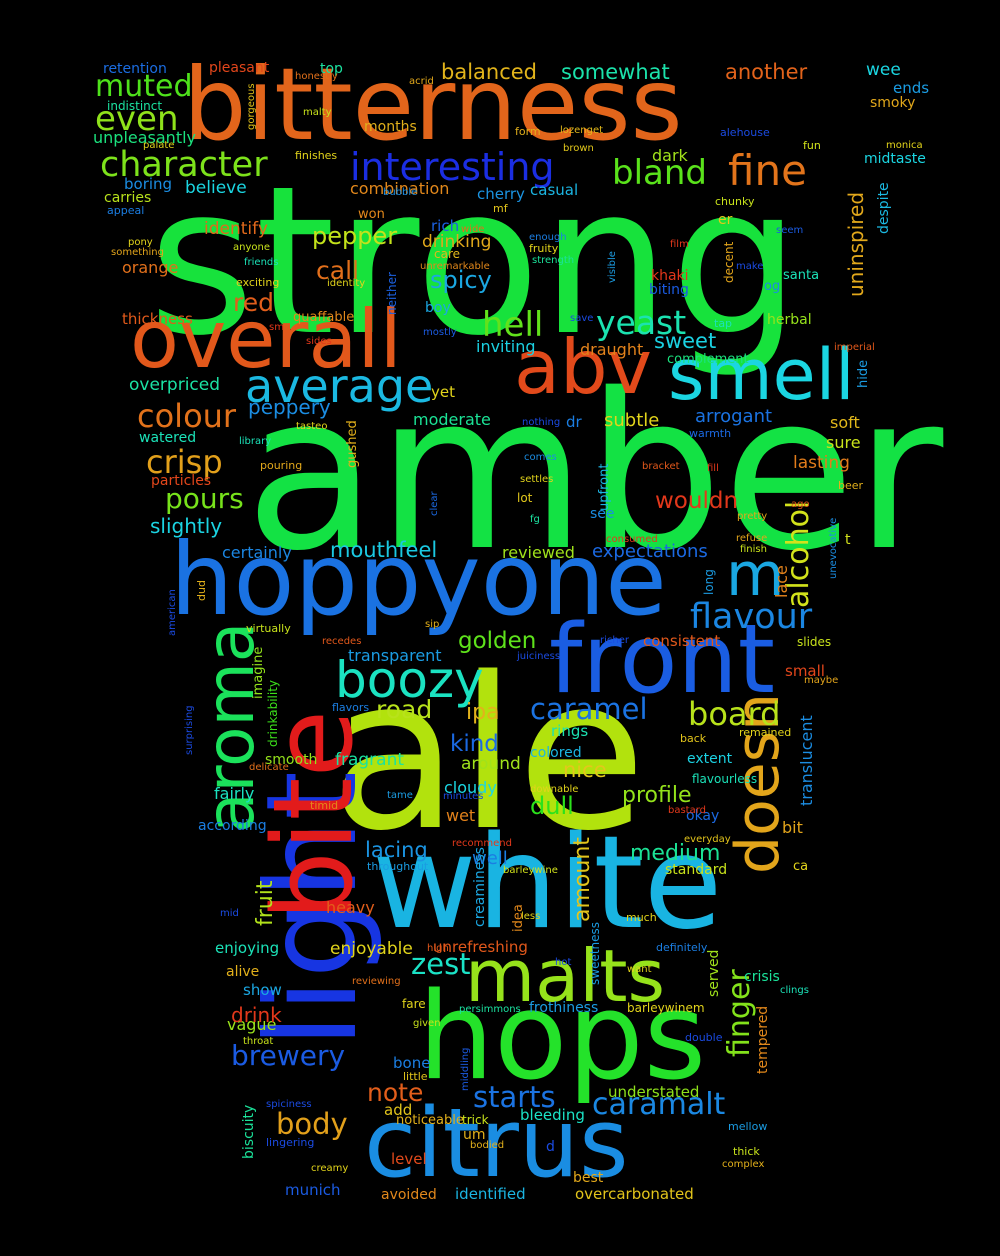  I want to click on word-according: according, so click(232, 826).